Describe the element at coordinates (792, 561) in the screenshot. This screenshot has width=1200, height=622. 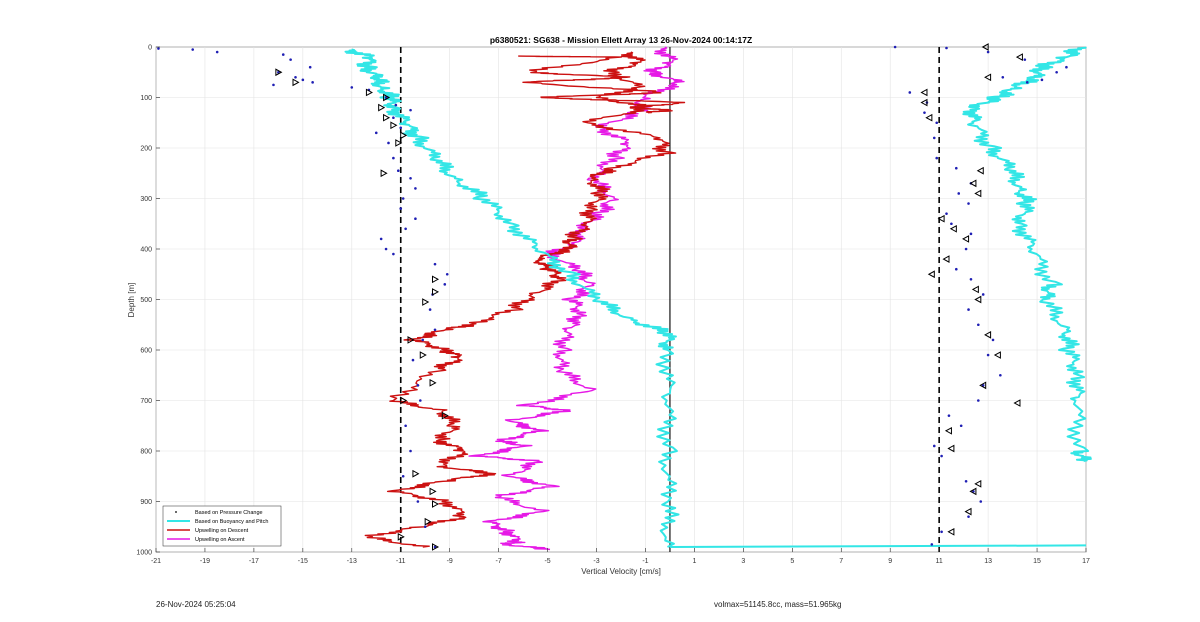
I see `x-tick-label: 5` at that location.